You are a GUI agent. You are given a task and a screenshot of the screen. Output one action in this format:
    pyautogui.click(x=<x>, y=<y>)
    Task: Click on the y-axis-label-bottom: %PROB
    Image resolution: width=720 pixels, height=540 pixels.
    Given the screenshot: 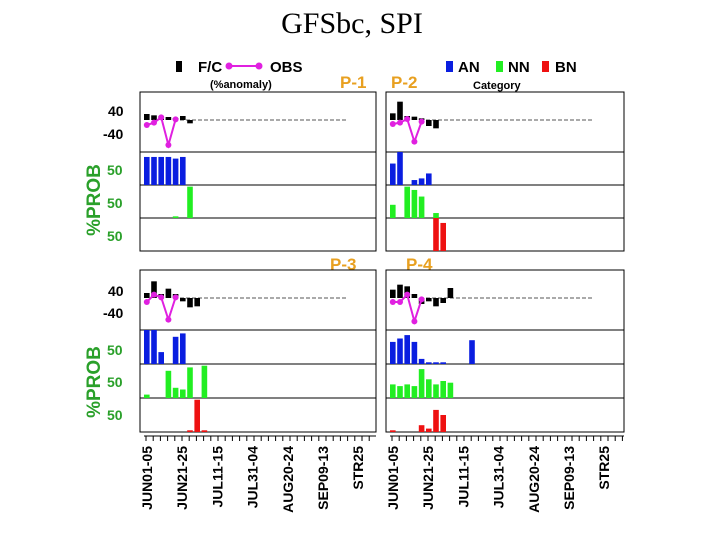 What is the action you would take?
    pyautogui.click(x=94, y=382)
    